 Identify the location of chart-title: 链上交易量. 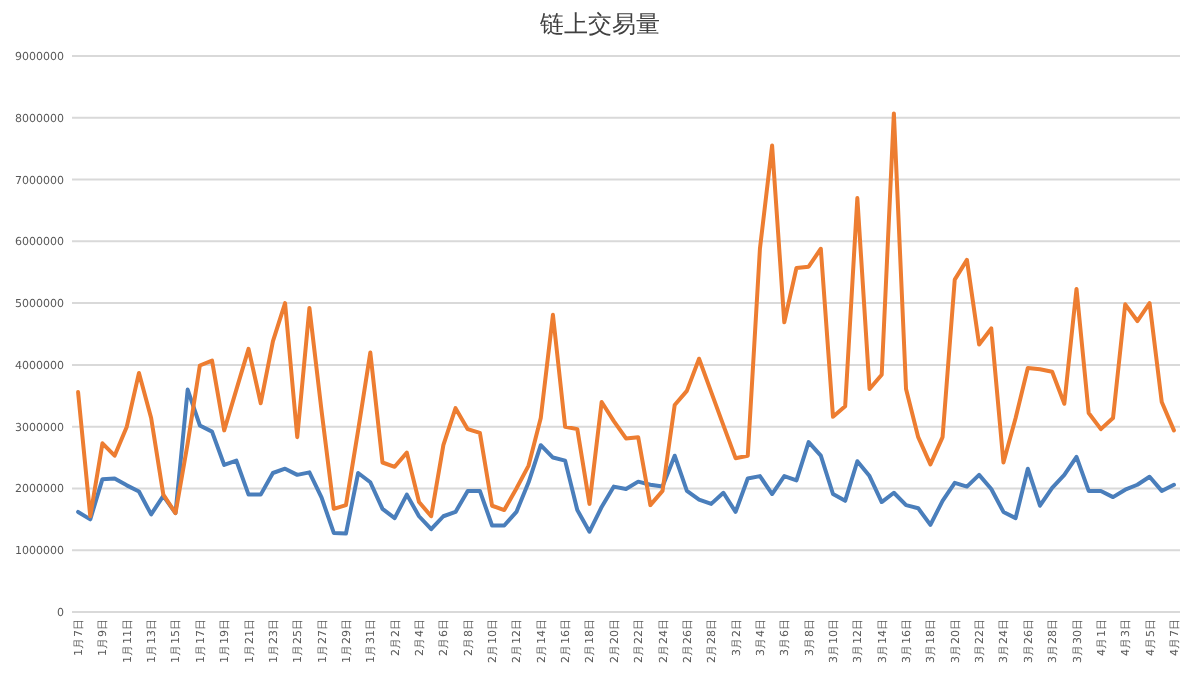
(599, 24).